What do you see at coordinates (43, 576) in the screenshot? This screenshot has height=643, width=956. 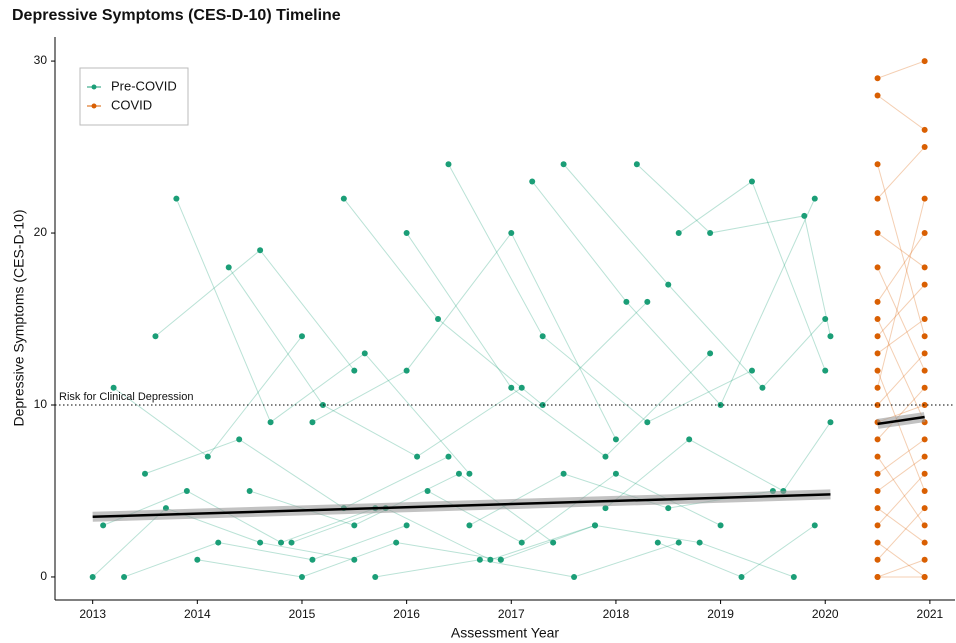 I see `y-tick-label: 0` at bounding box center [43, 576].